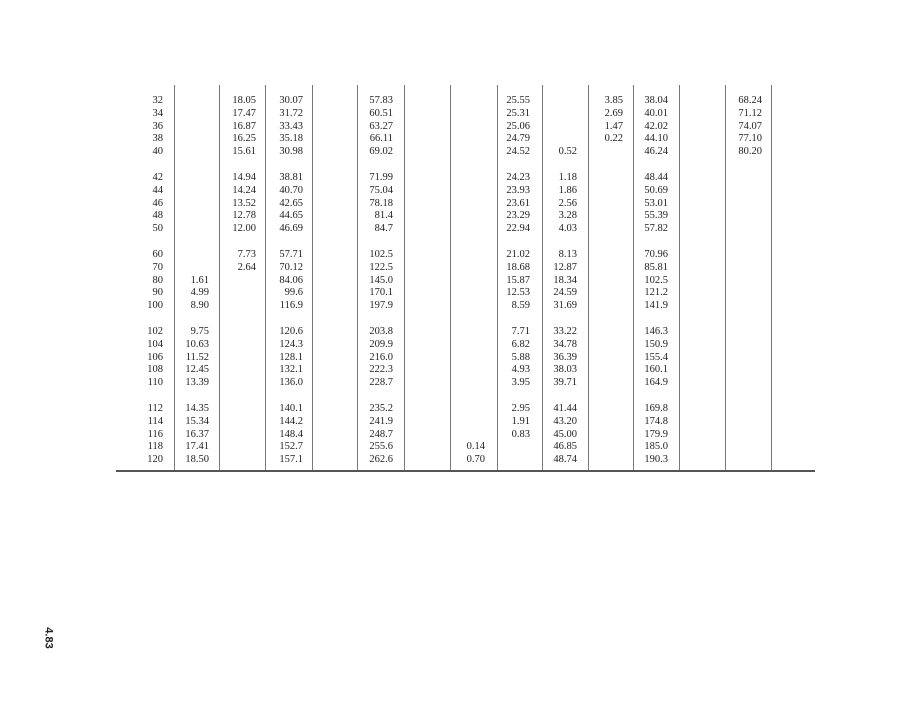  I want to click on table-cell: 13.52, so click(244, 203).